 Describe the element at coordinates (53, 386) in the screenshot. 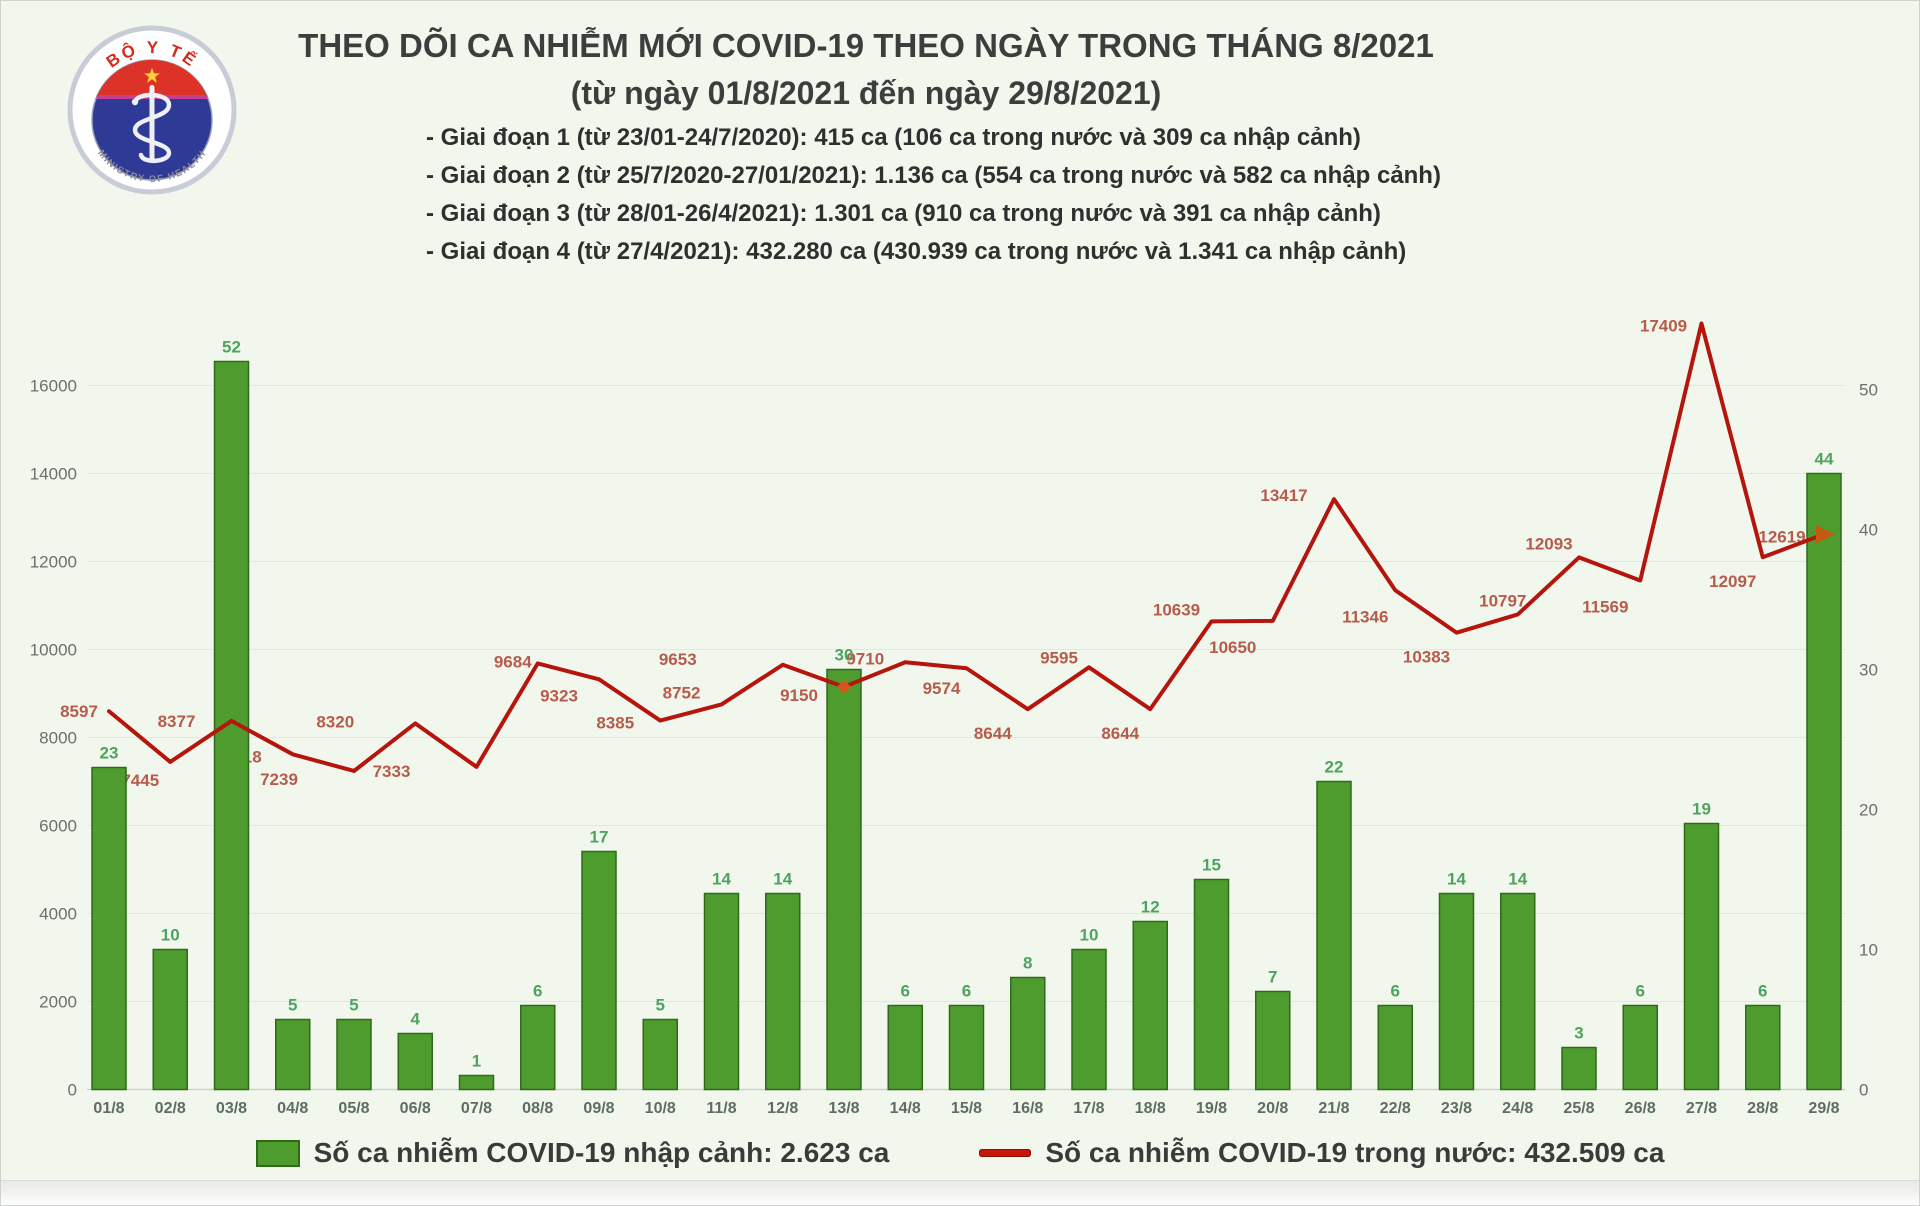

I see `svg-text: 16000` at that location.